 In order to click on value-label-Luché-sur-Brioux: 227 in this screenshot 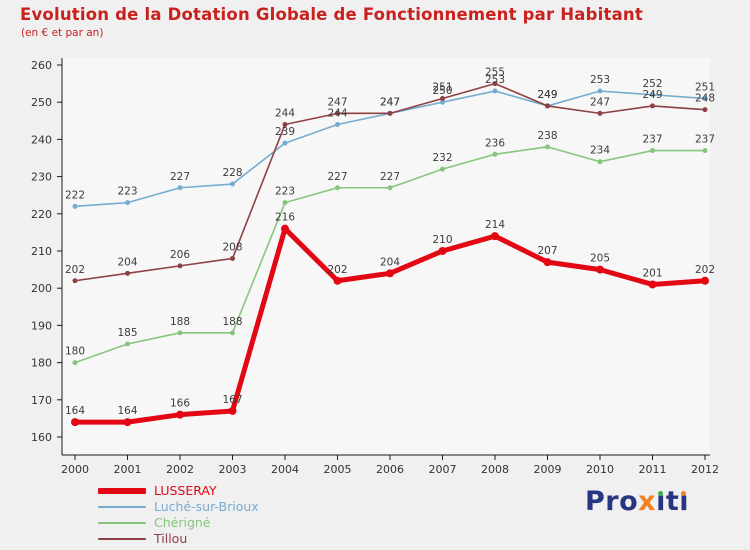, I will do `click(180, 177)`.